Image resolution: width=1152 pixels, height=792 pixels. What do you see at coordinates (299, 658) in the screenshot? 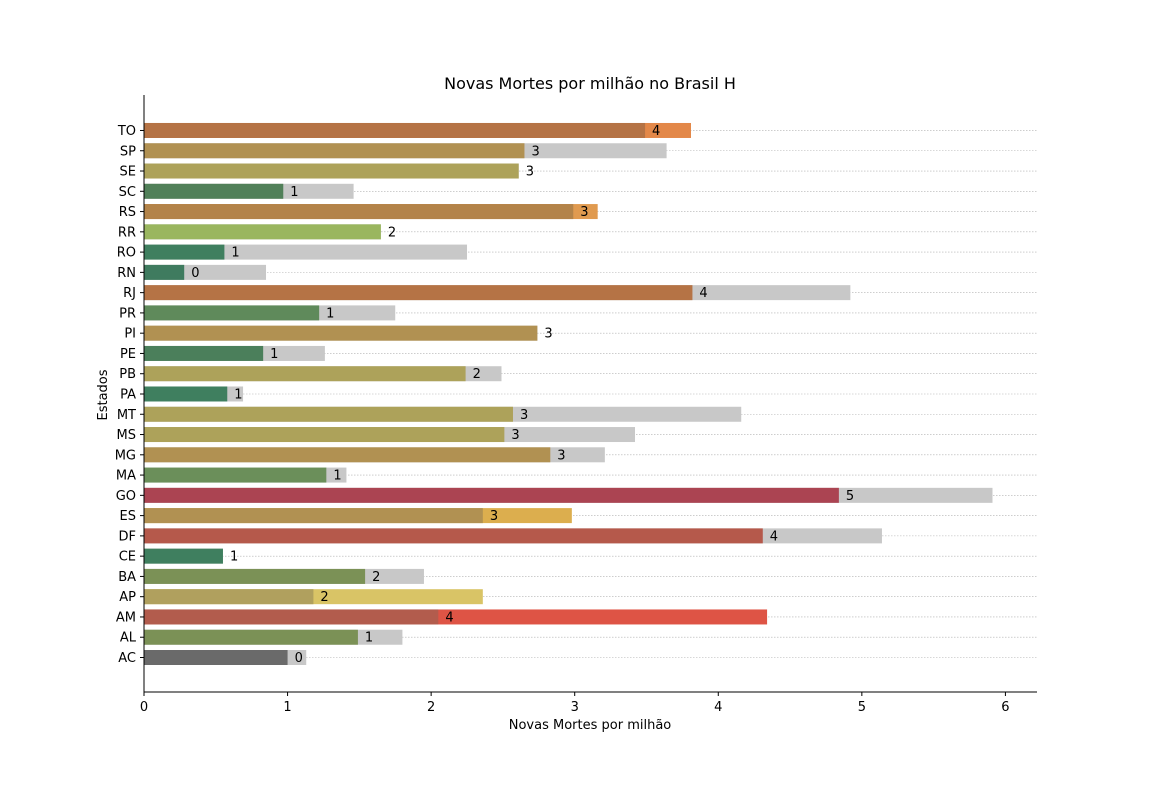
I see `data-label-ac: 0` at bounding box center [299, 658].